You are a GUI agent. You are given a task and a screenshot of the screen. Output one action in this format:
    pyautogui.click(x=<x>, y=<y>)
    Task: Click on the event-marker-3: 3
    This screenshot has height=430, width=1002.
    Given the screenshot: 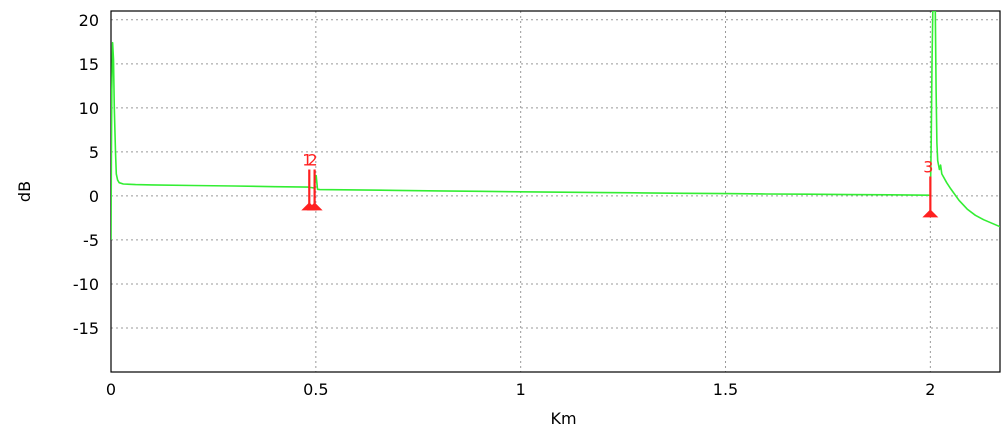 What is the action you would take?
    pyautogui.click(x=930, y=188)
    